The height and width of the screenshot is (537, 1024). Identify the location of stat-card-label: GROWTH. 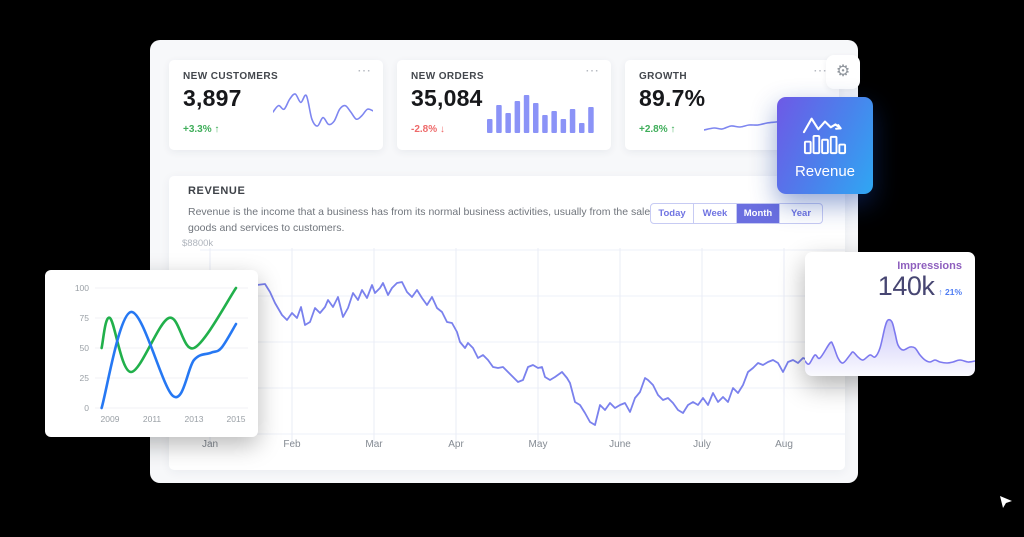
(663, 76).